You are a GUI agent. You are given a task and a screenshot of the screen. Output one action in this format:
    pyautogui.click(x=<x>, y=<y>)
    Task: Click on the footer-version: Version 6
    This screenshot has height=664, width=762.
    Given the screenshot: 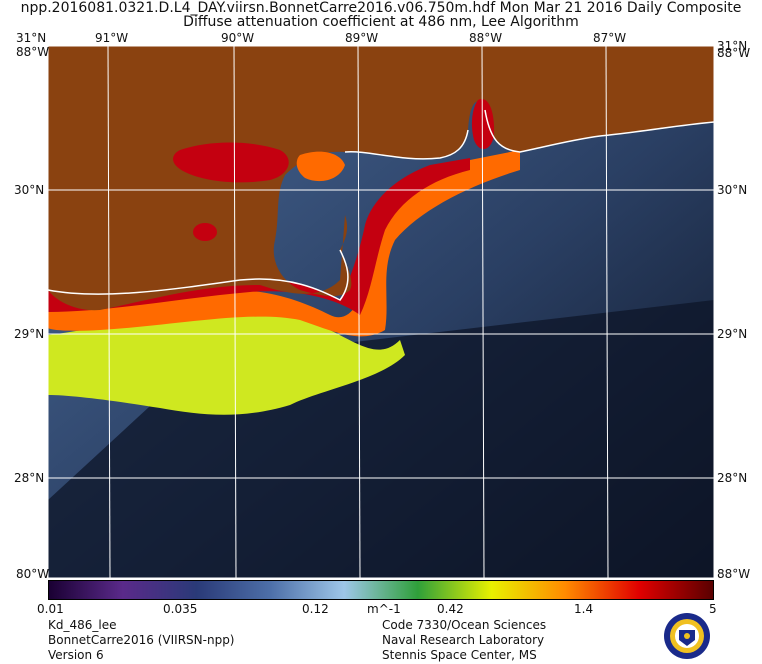 What is the action you would take?
    pyautogui.click(x=76, y=655)
    